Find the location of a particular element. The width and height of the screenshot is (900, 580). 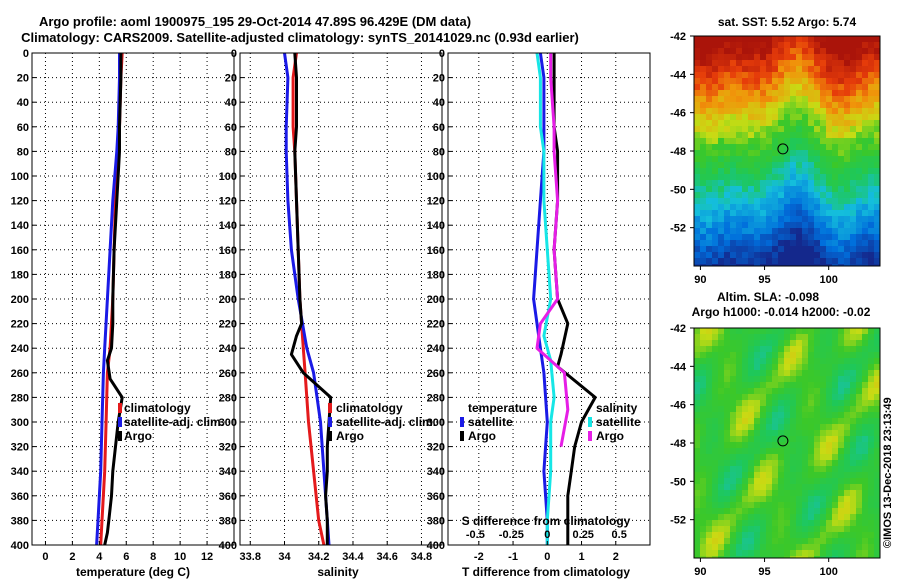

y-tick-label: 340 is located at coordinates (228, 472).